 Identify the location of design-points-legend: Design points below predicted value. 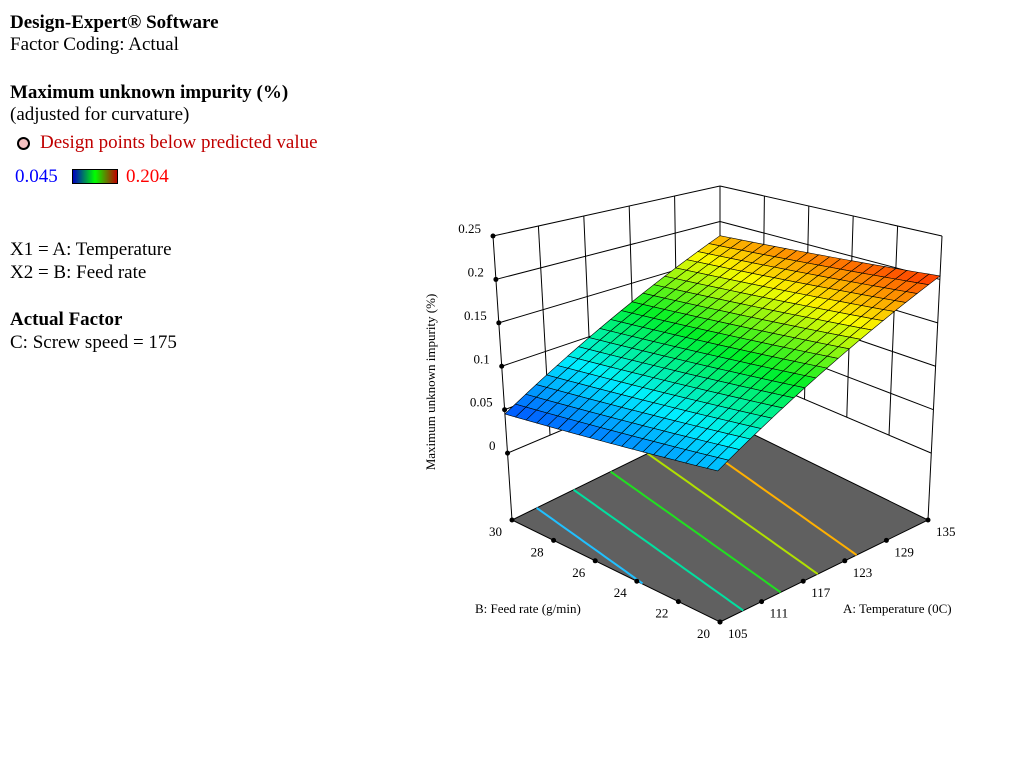
(179, 142).